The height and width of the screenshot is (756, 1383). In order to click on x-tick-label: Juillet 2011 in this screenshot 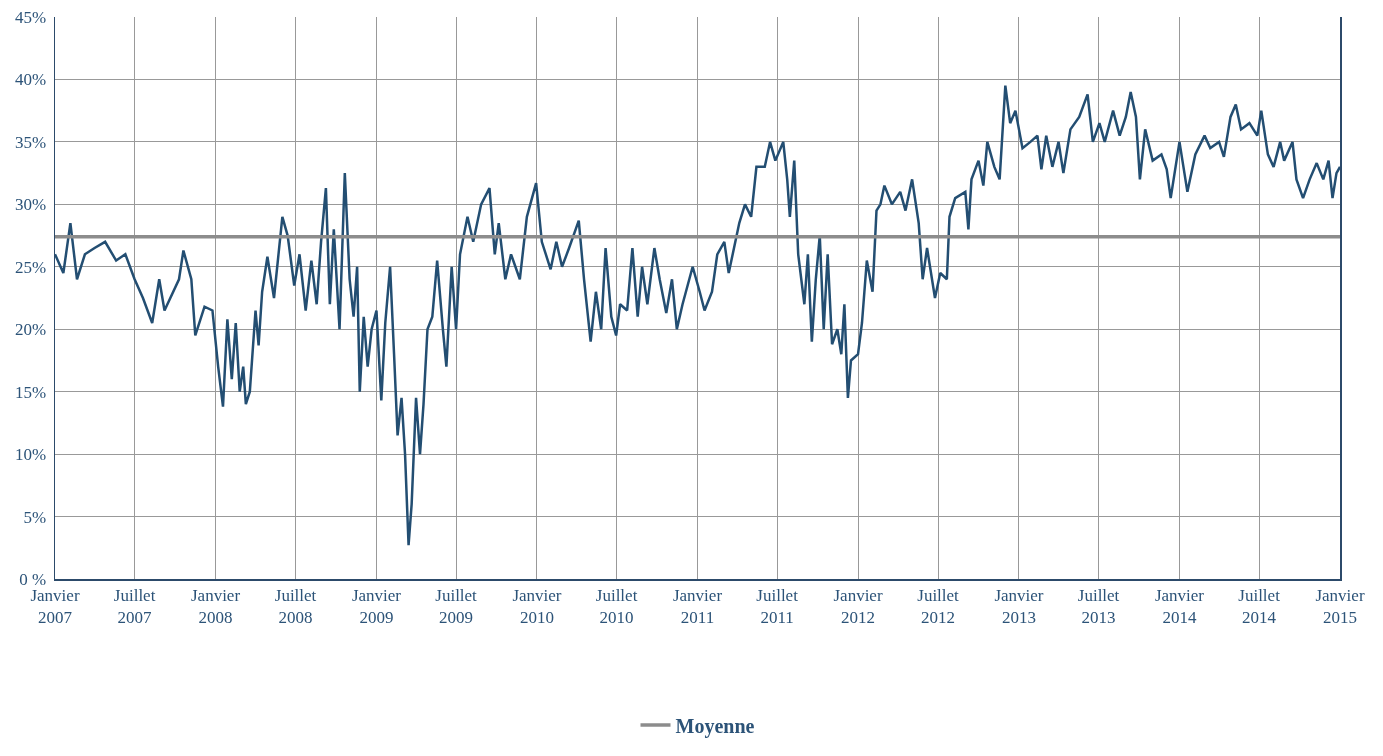, I will do `click(777, 606)`.